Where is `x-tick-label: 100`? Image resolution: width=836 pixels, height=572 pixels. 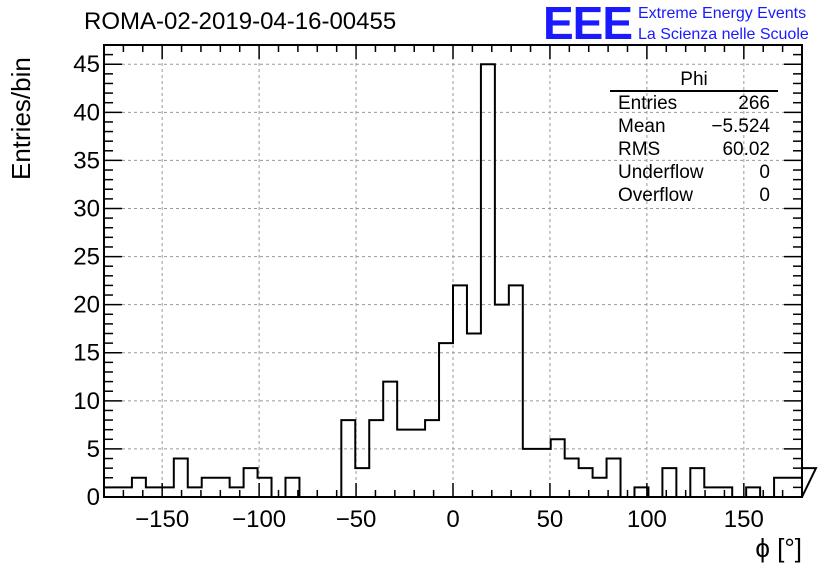 x-tick-label: 100 is located at coordinates (647, 519).